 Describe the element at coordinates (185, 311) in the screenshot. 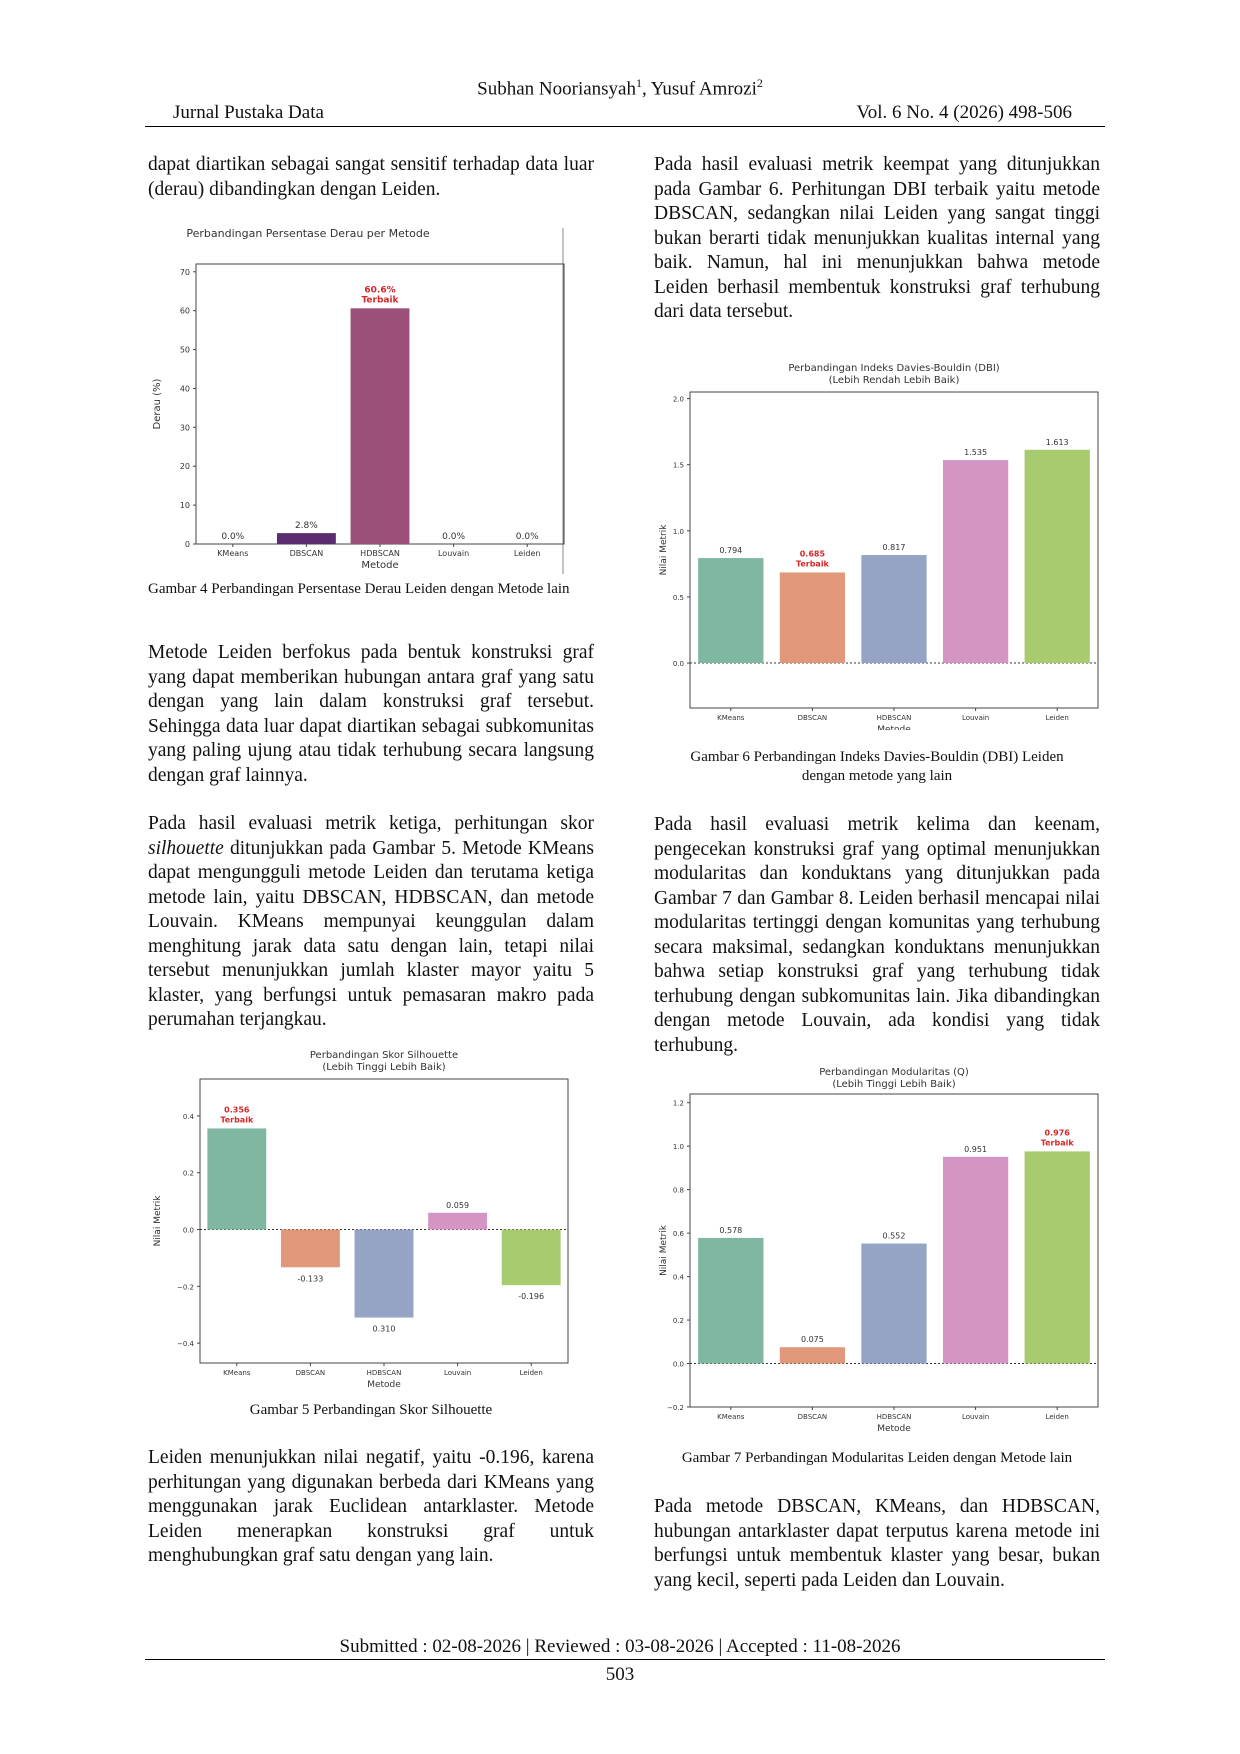

I see `y-tick-label: 60` at that location.